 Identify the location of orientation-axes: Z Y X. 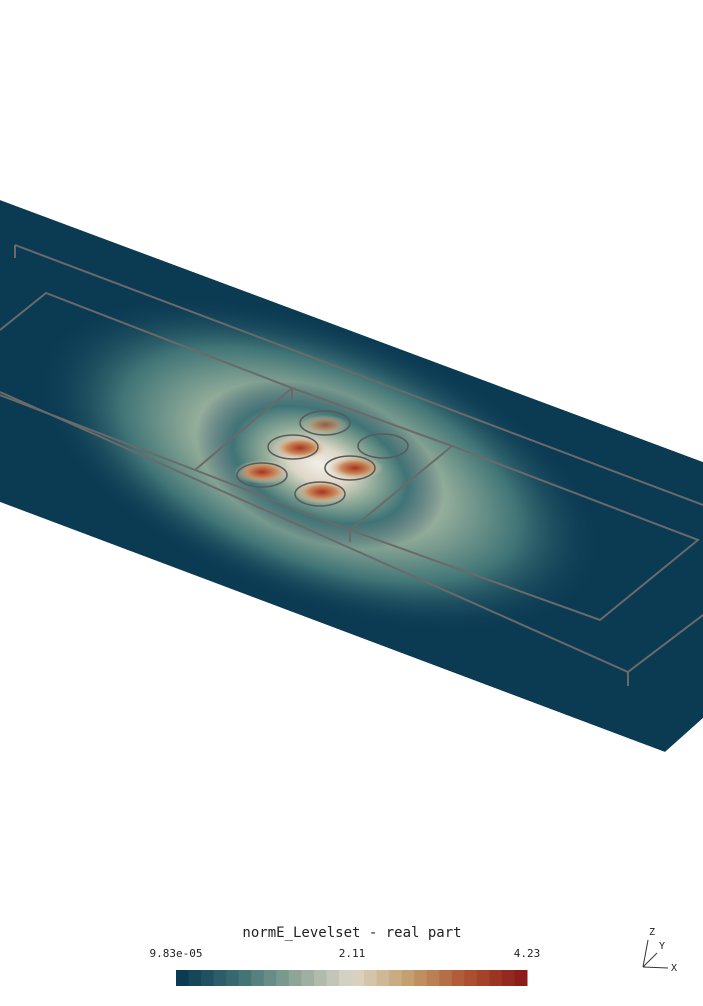
(659, 950).